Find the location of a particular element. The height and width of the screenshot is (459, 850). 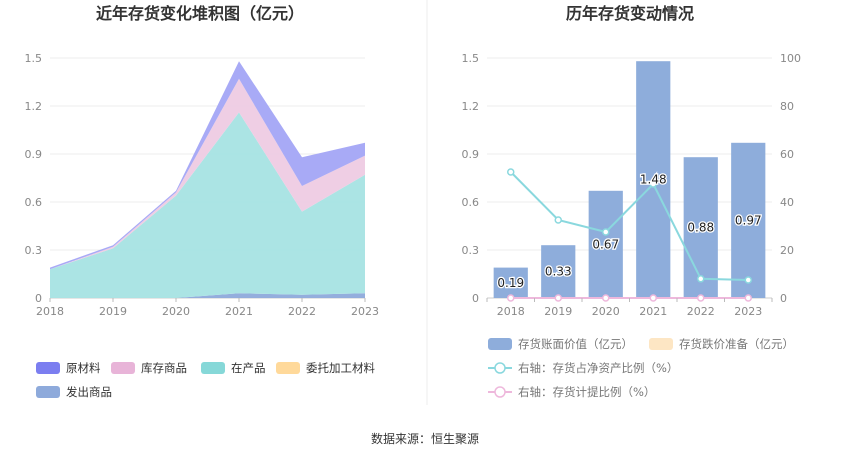

right-x-tick-label: 2020 is located at coordinates (606, 311).